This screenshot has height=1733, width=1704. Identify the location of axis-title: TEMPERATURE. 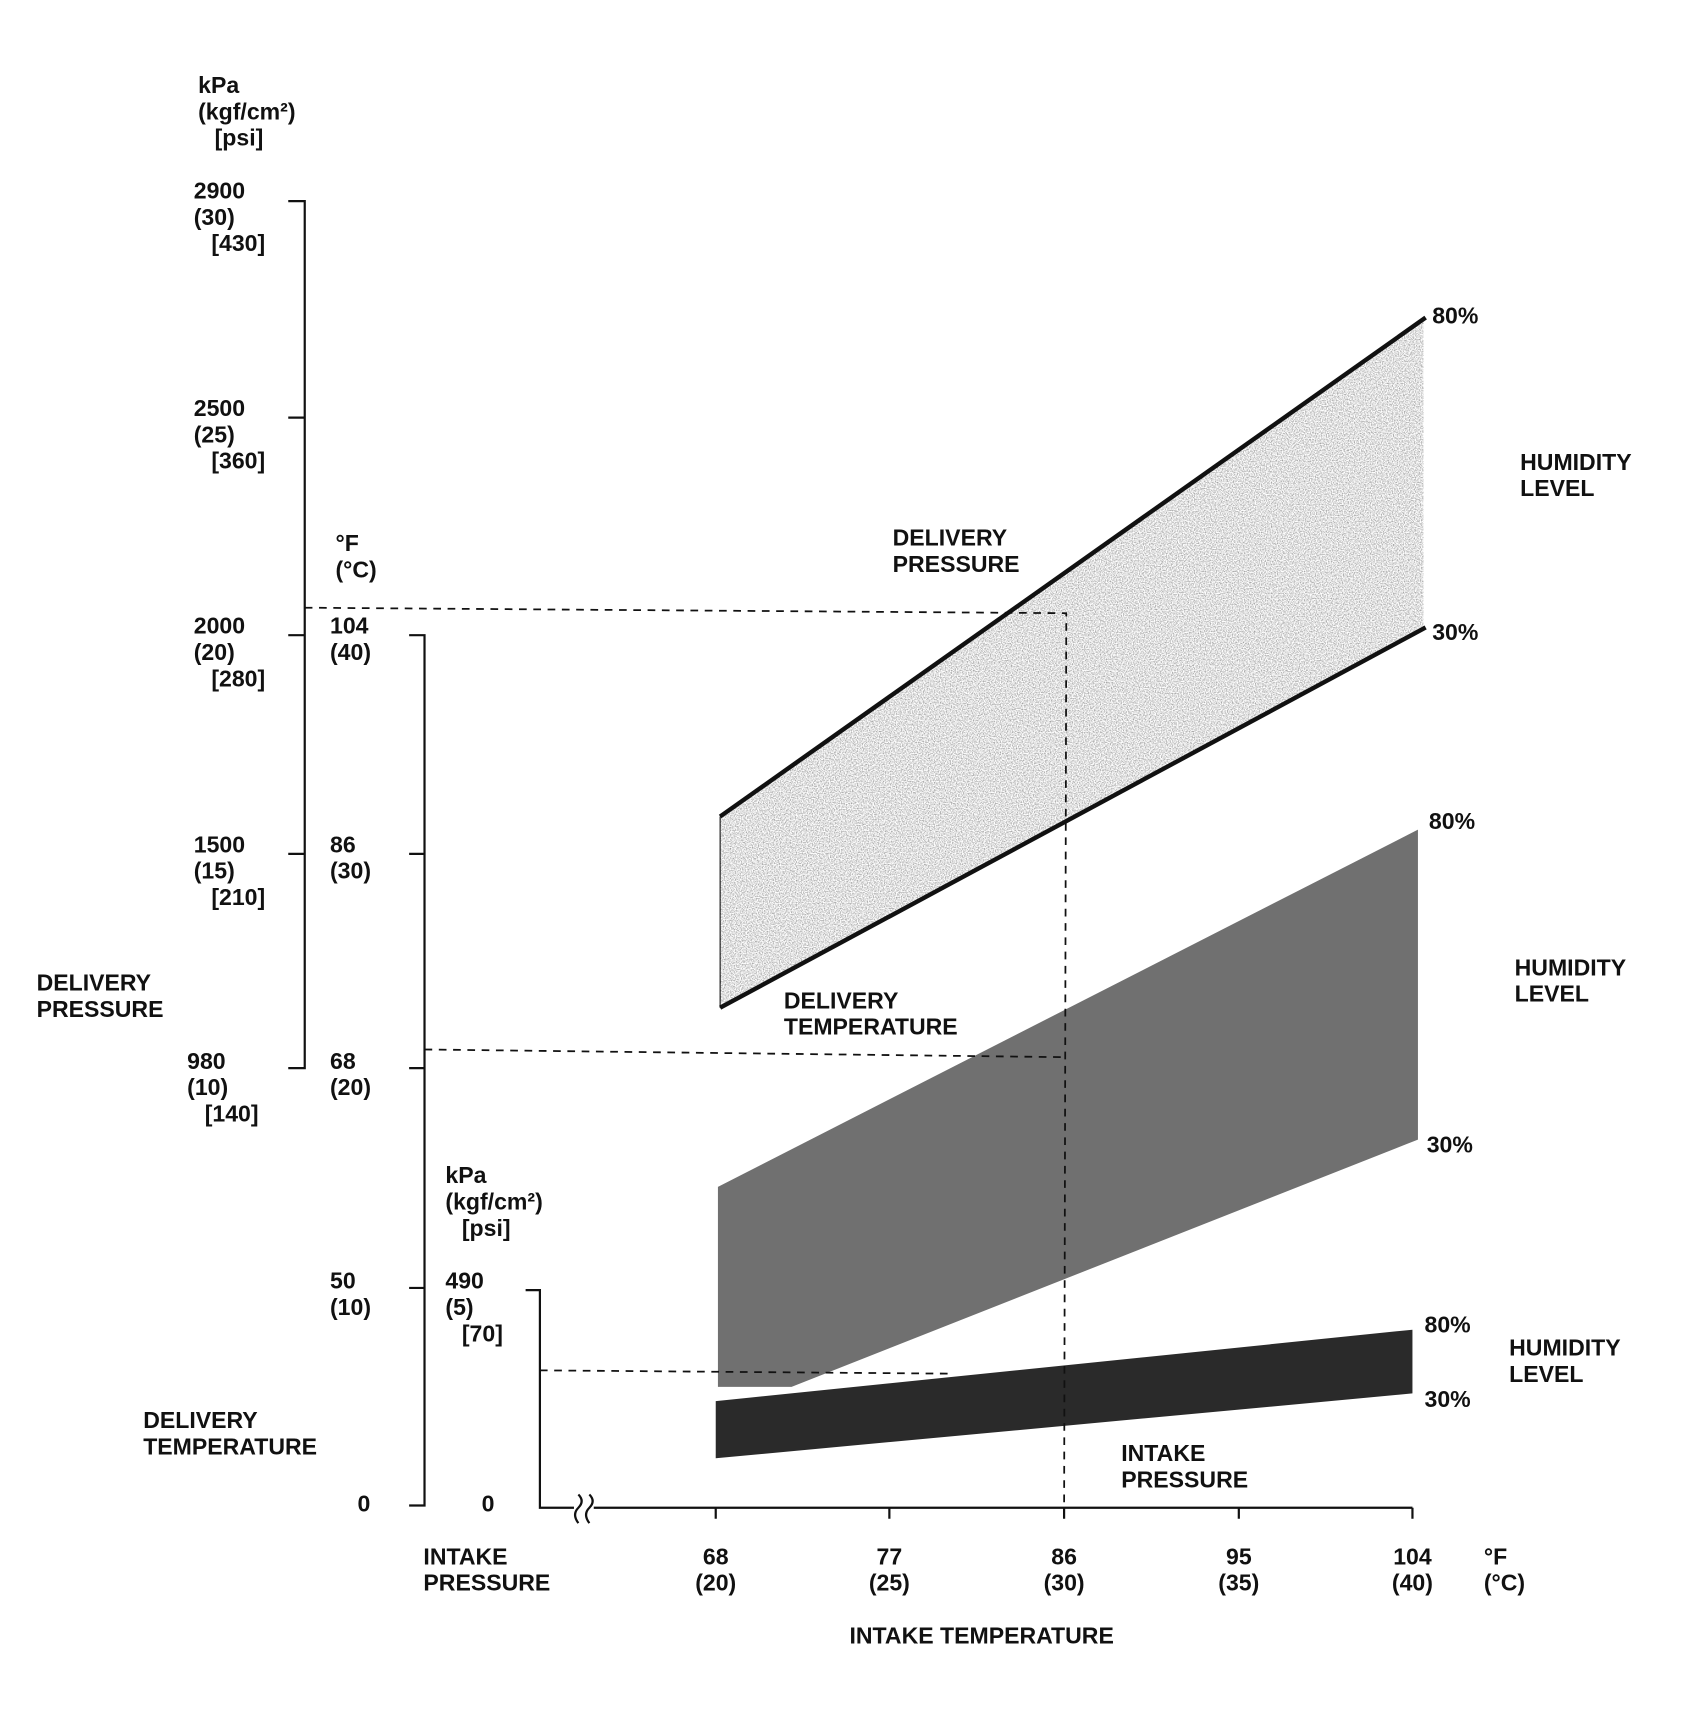
(230, 1446).